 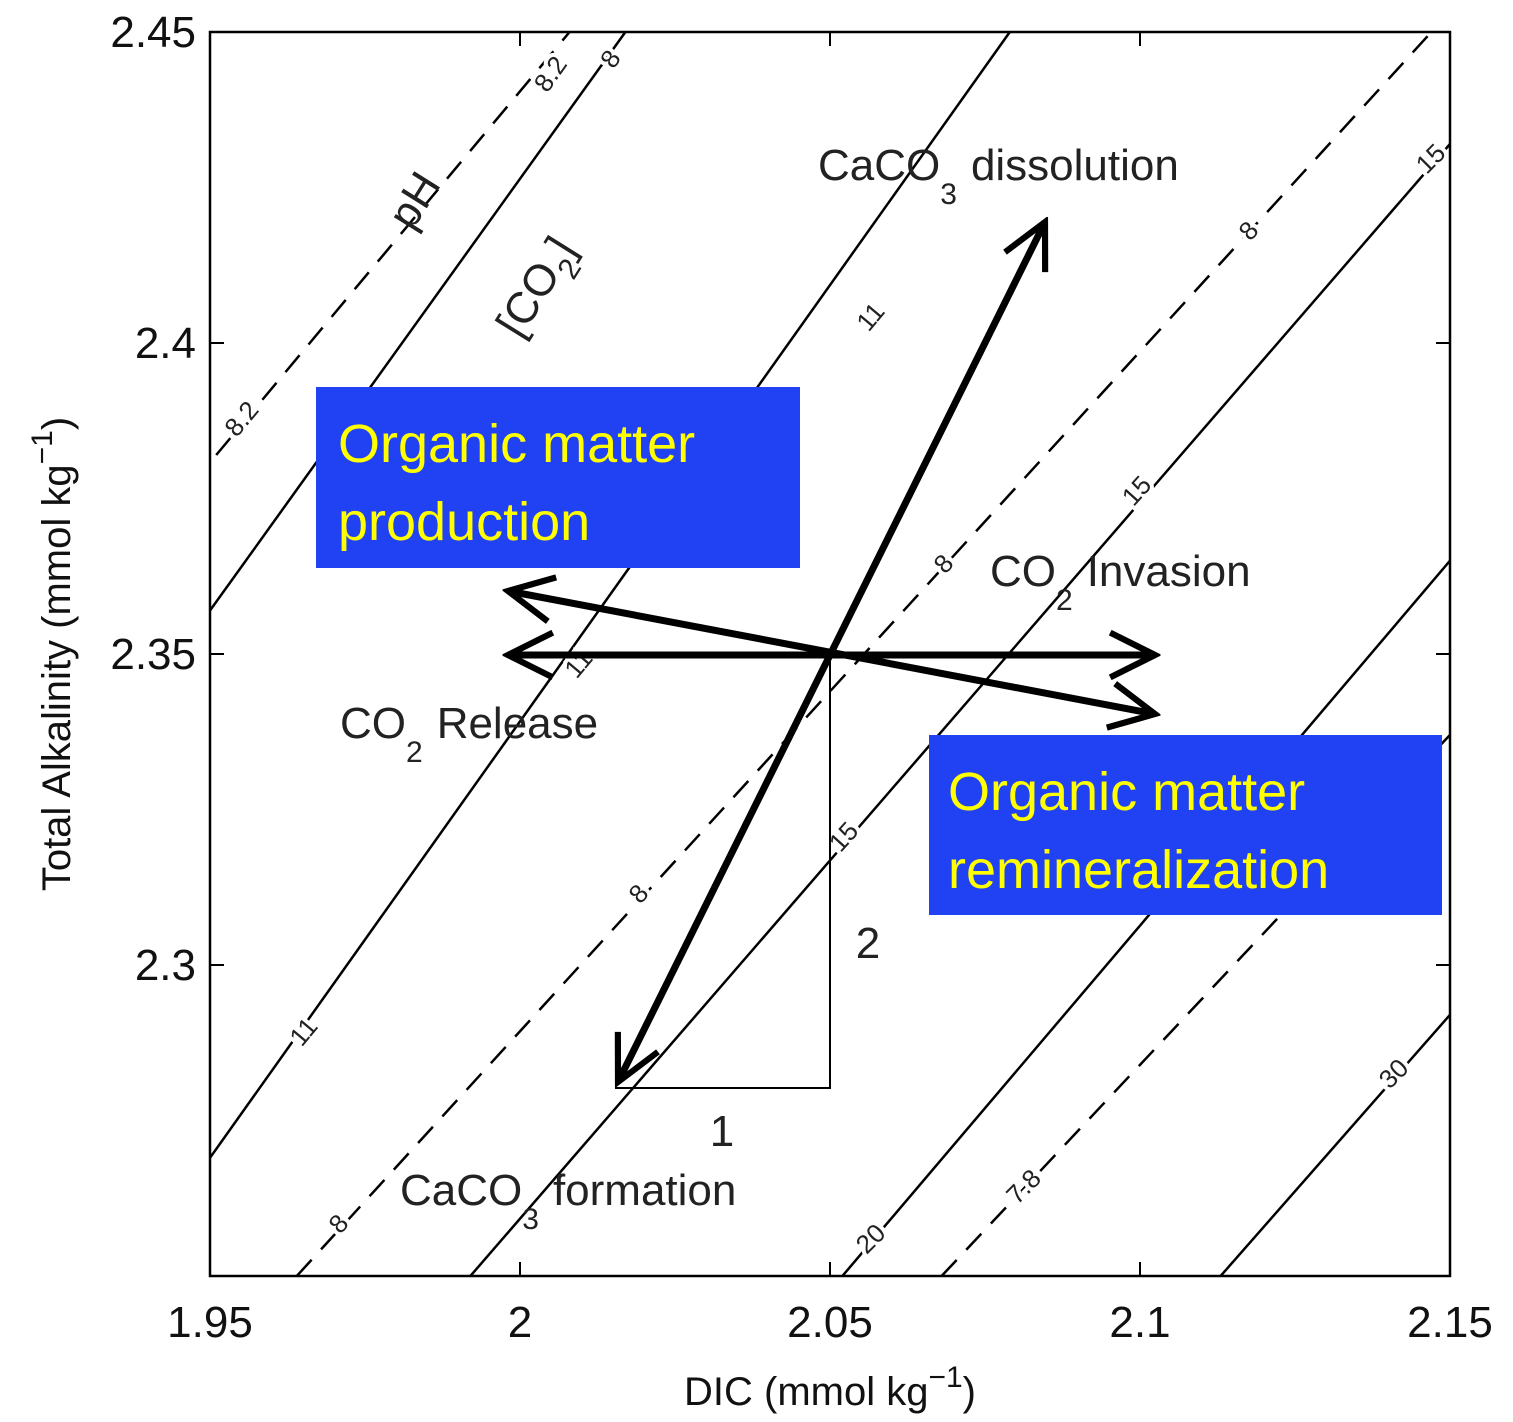 I want to click on run-label: 1, so click(x=722, y=1131).